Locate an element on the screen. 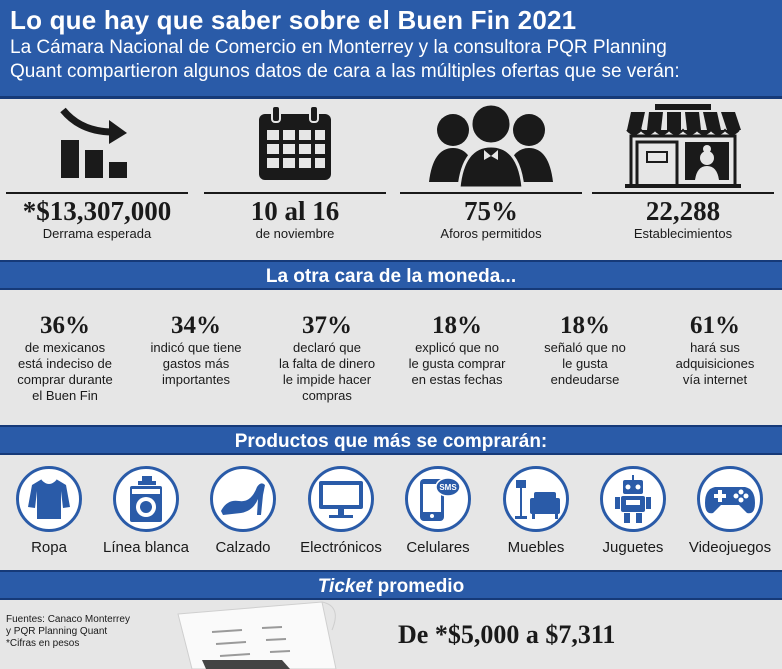  people-icon is located at coordinates (491, 146).